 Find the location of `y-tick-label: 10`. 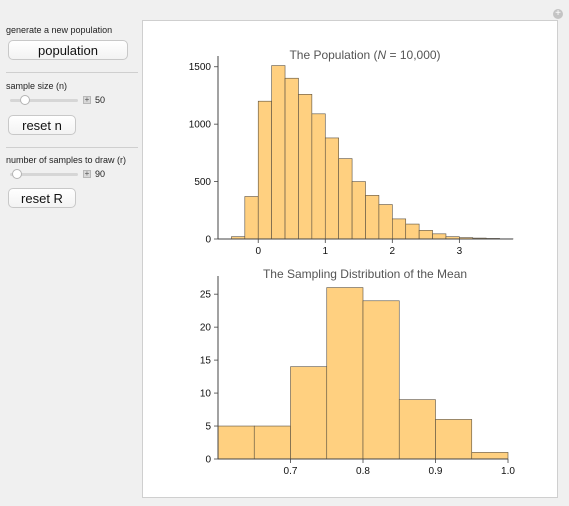

y-tick-label: 10 is located at coordinates (206, 394).